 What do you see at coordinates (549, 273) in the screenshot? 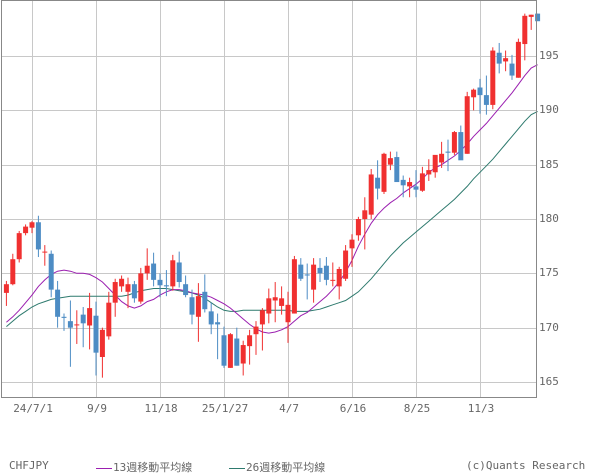
I see `y-label: 175` at bounding box center [549, 273].